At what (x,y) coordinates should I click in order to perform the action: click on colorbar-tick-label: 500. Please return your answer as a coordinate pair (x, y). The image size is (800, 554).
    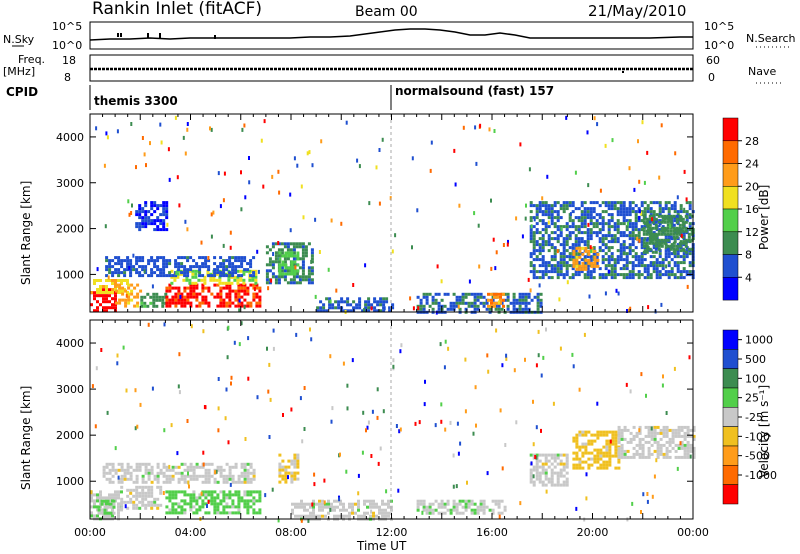
    Looking at the image, I should click on (755, 359).